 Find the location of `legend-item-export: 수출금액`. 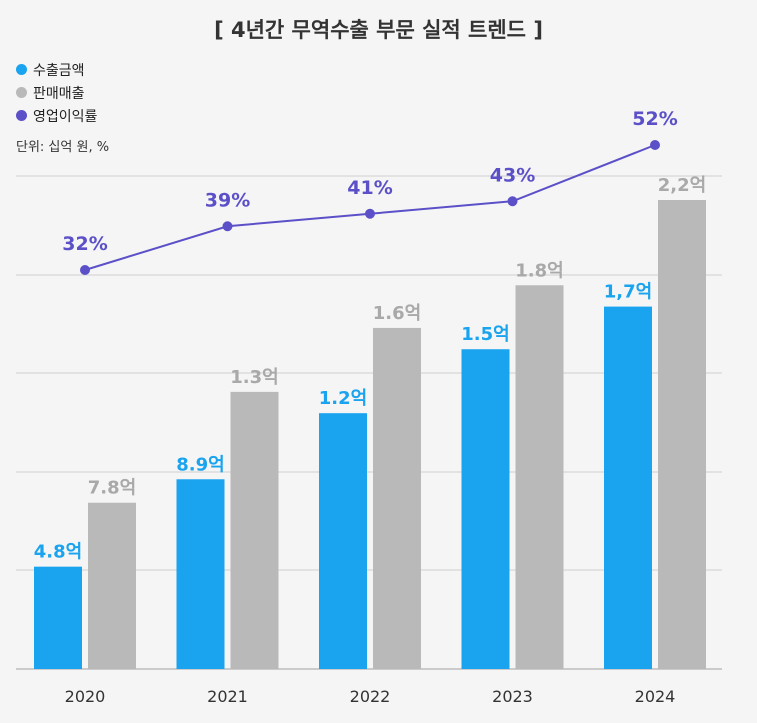

legend-item-export: 수출금액 is located at coordinates (56, 69).